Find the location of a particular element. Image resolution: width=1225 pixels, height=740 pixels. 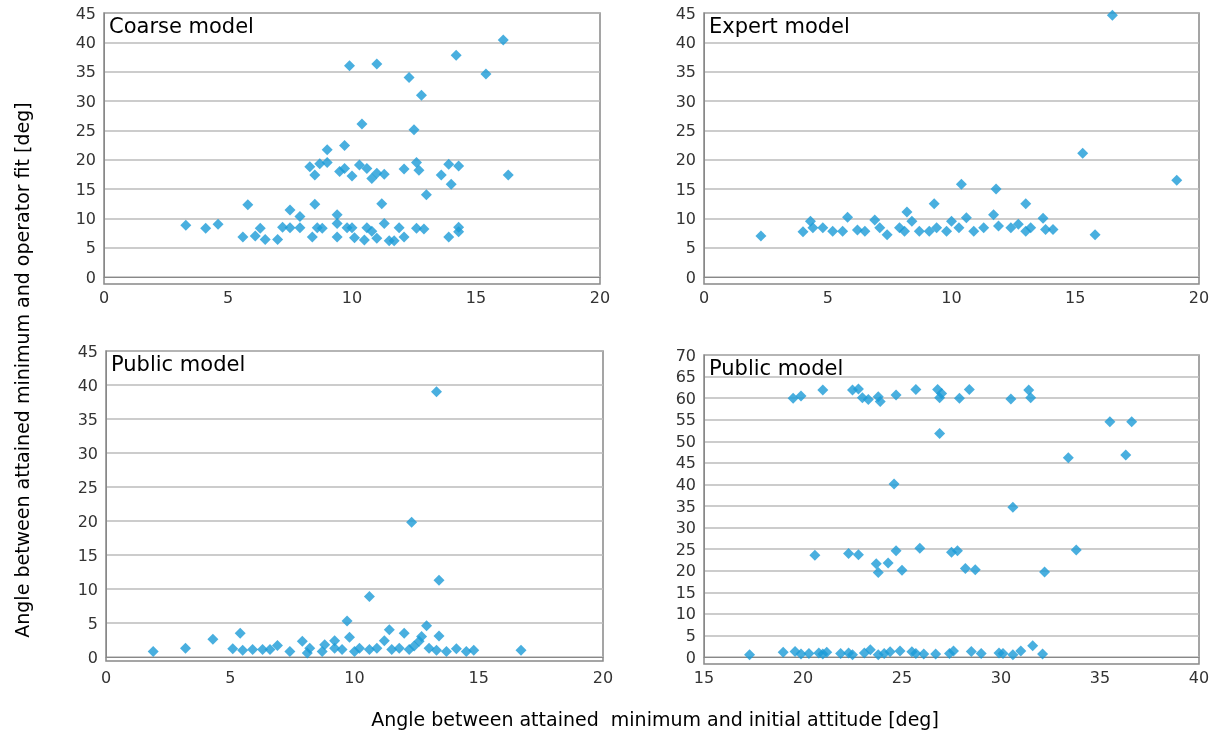

y-tick-label: 35 is located at coordinates (685, 506).